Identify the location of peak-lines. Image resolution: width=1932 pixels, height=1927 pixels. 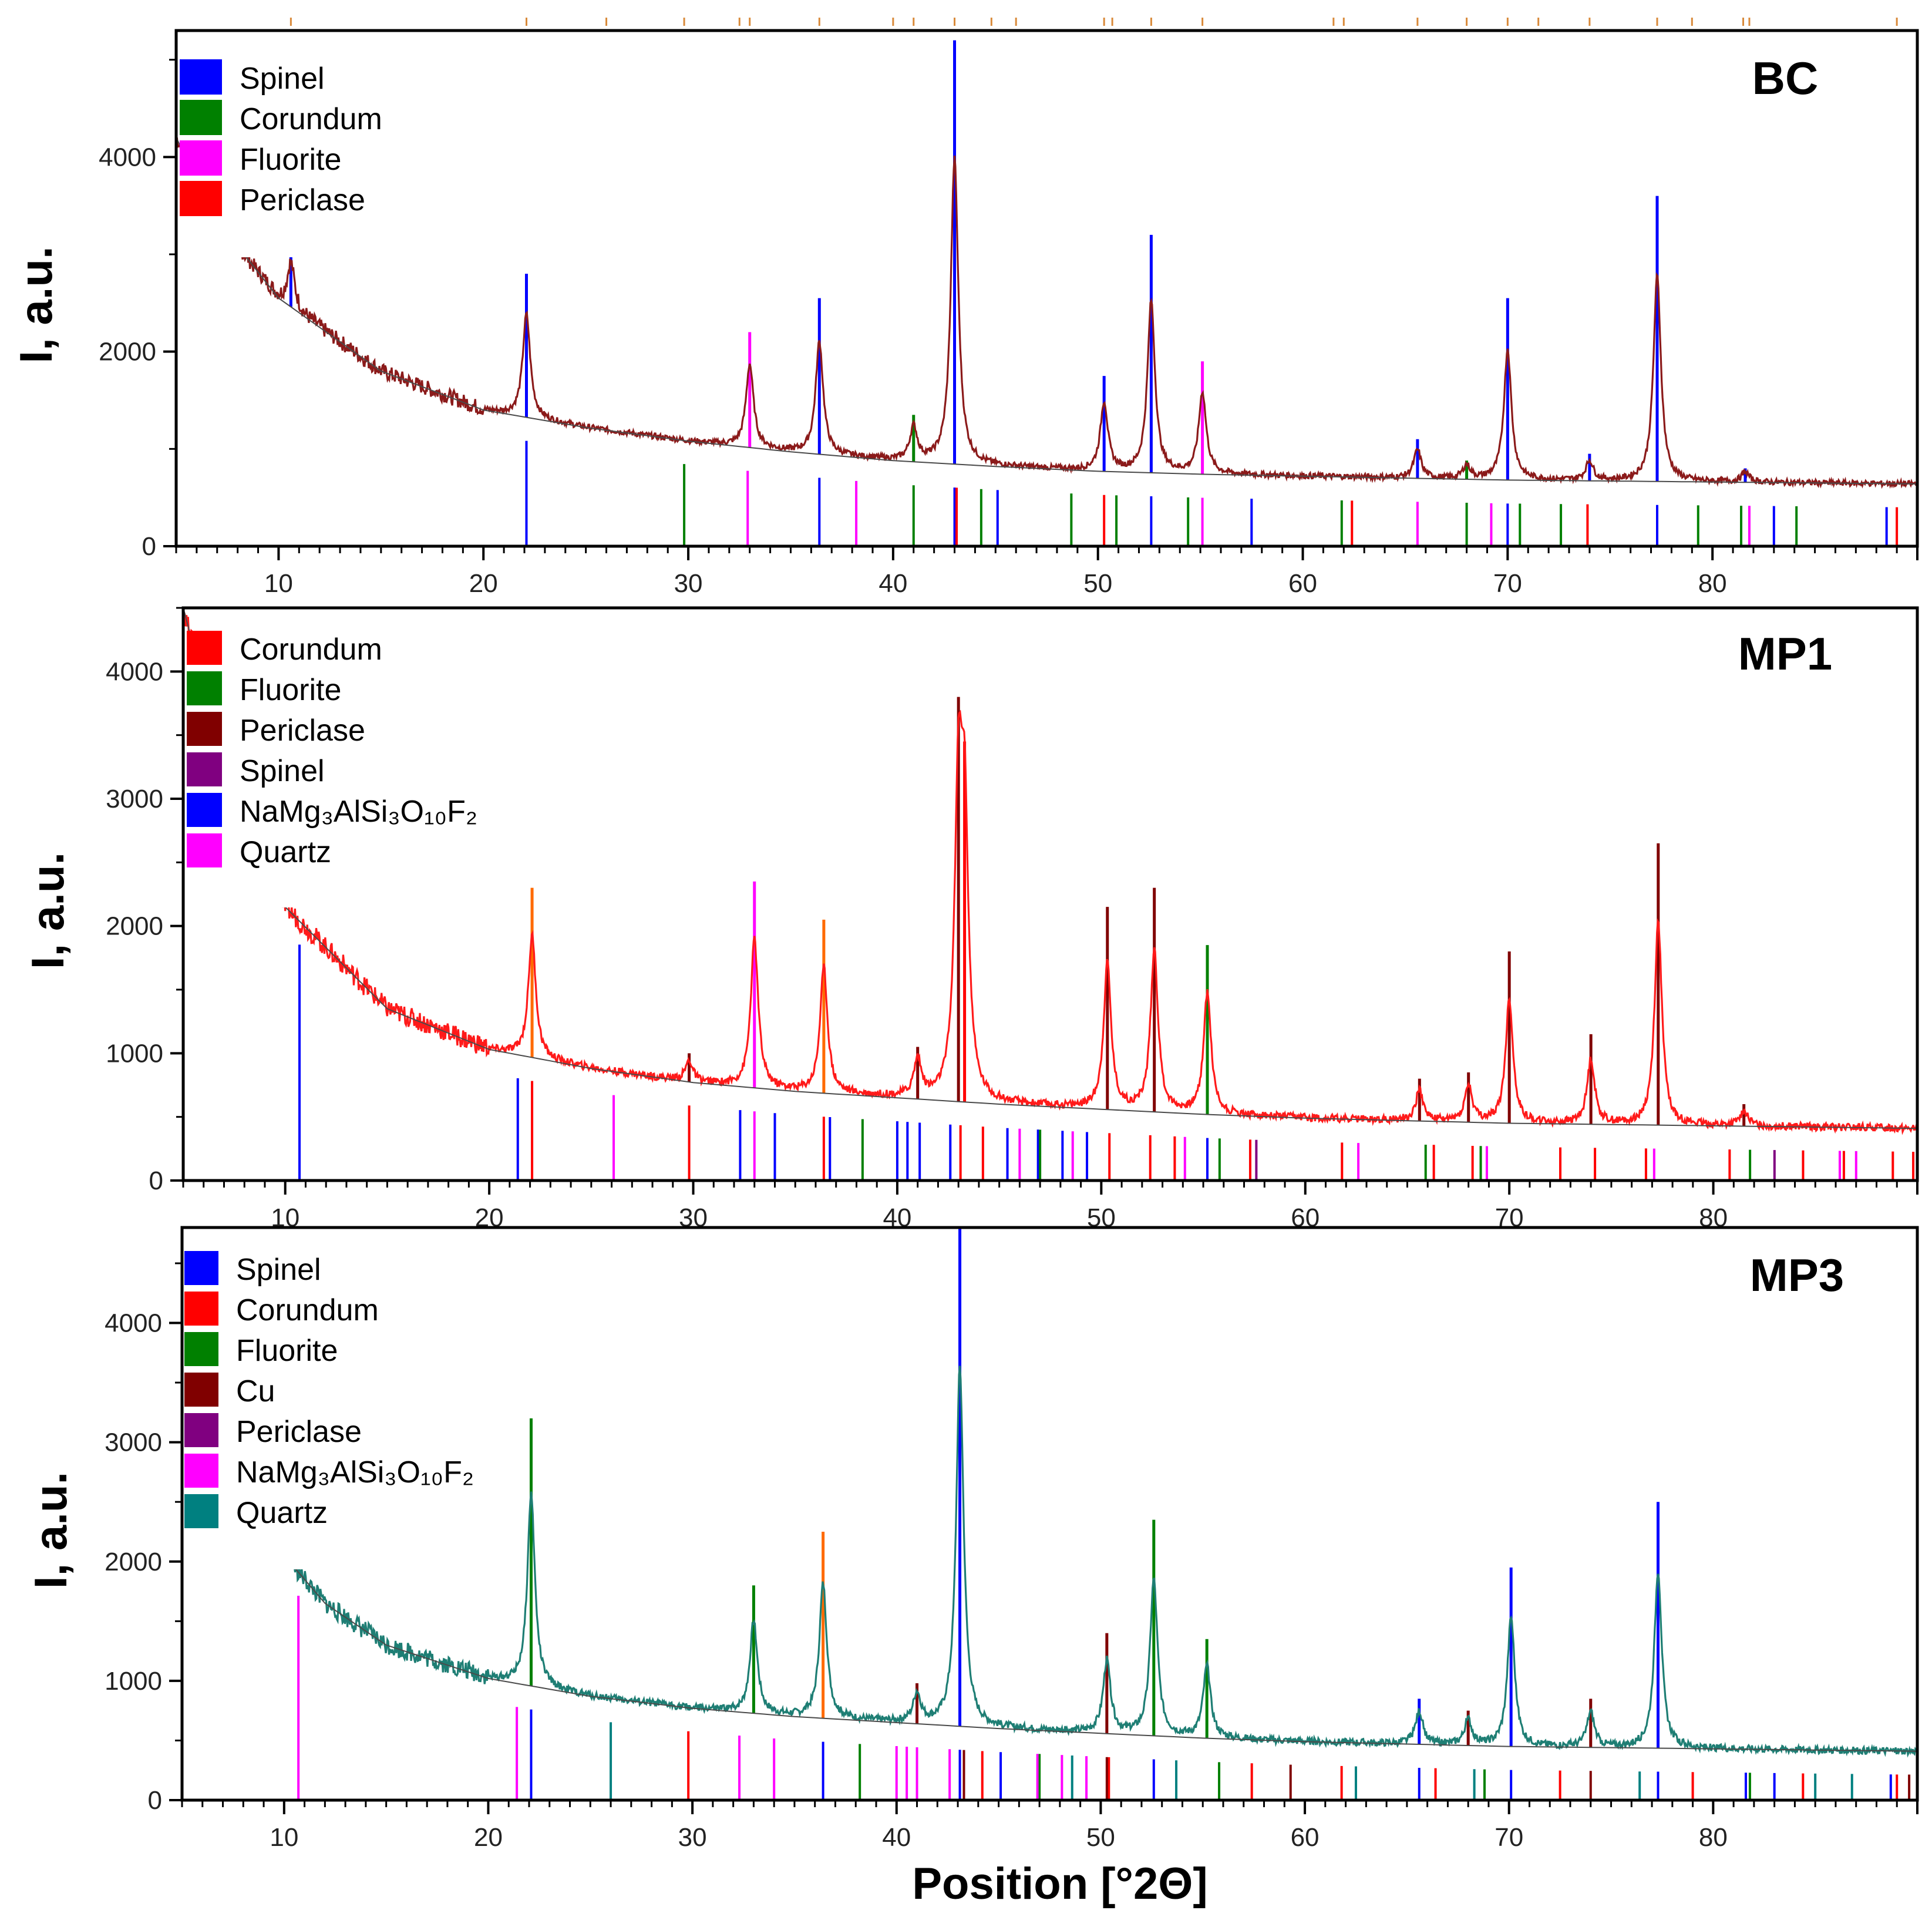
(1138, 911).